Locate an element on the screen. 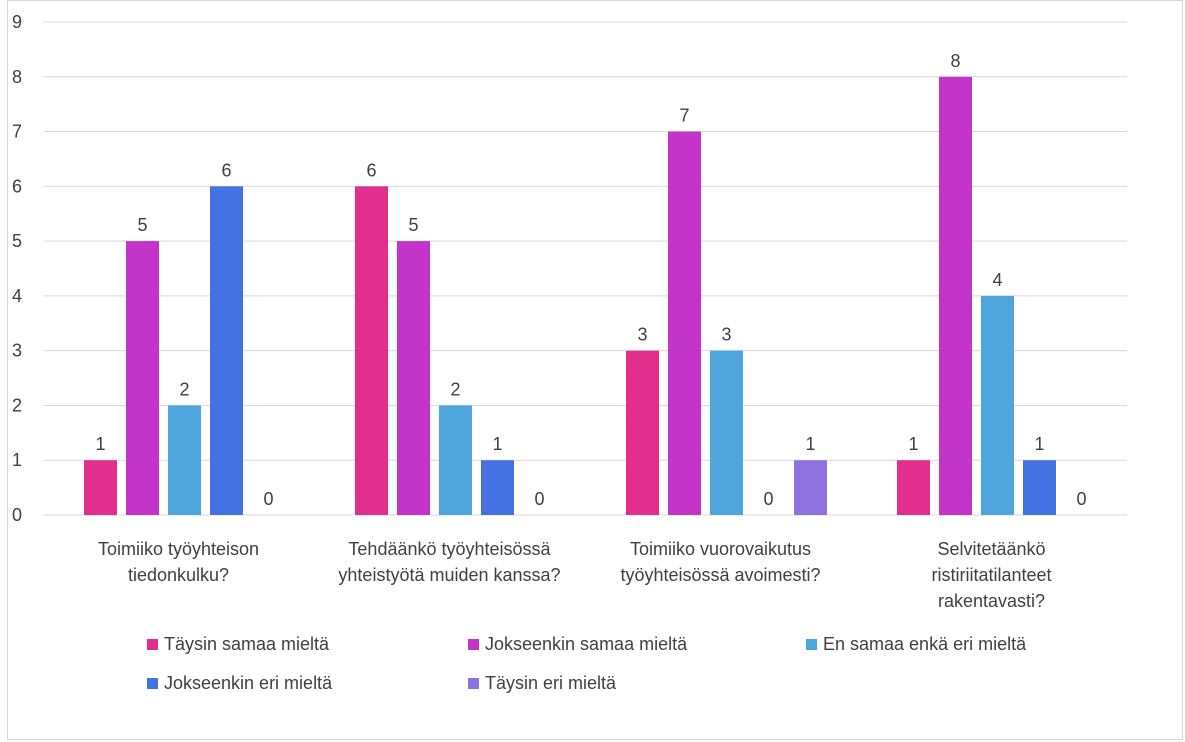 The image size is (1185, 742). x-category-label: Toimiiko työyhteison is located at coordinates (178, 549).